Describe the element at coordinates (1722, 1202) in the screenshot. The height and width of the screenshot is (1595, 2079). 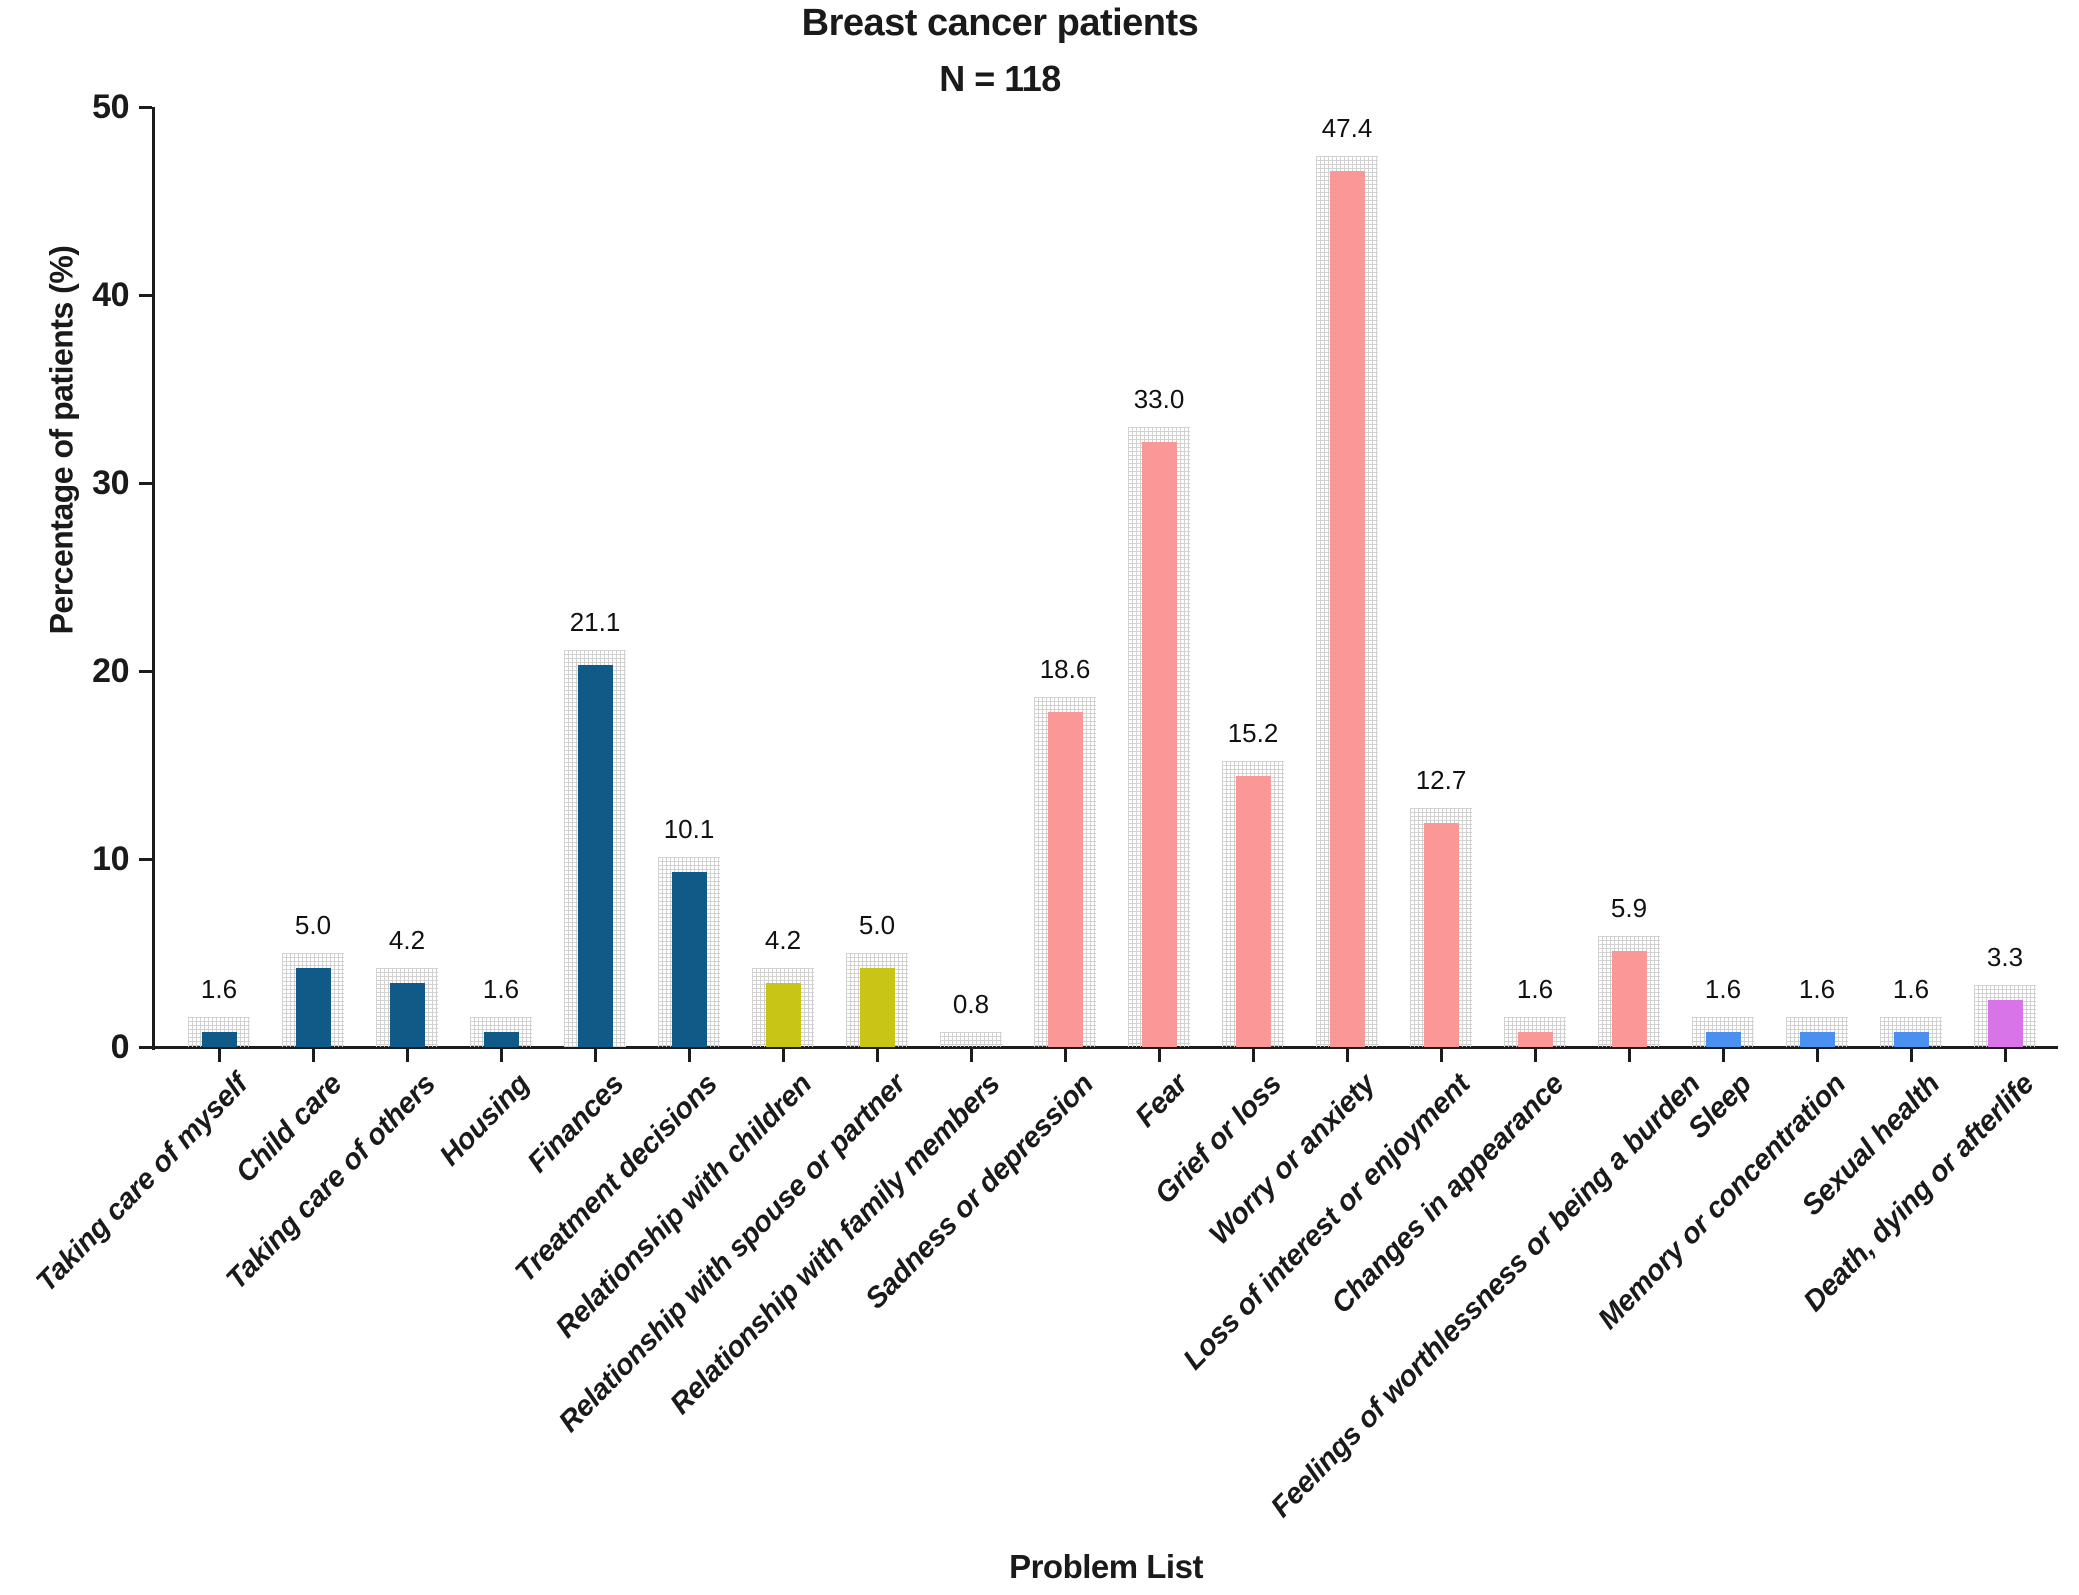
I see `x-category-label: Memory or concentration` at that location.